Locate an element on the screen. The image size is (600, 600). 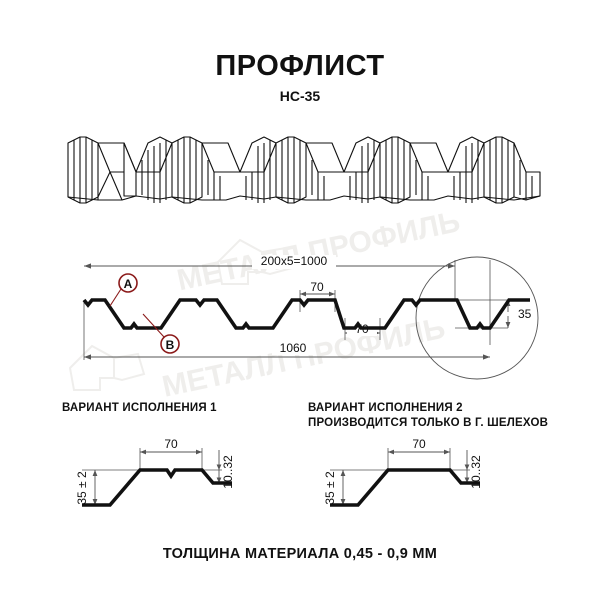
callout-b: B is located at coordinates (161, 333).